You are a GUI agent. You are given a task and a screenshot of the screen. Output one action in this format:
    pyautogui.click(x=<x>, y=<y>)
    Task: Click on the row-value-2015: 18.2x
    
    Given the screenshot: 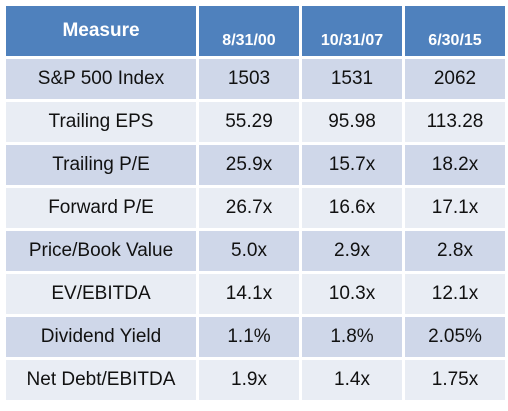 What is the action you would take?
    pyautogui.click(x=455, y=165)
    